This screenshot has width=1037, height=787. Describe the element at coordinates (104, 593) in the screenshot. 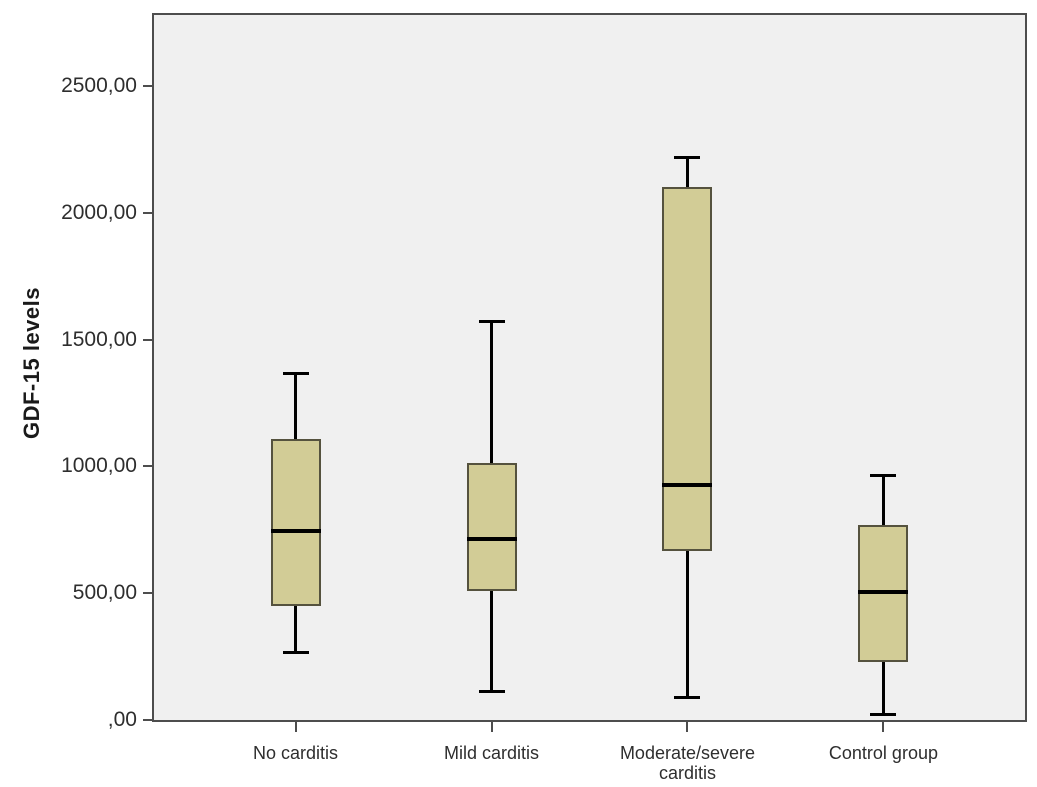

I see `y-axis-tick-label: 500,00` at that location.